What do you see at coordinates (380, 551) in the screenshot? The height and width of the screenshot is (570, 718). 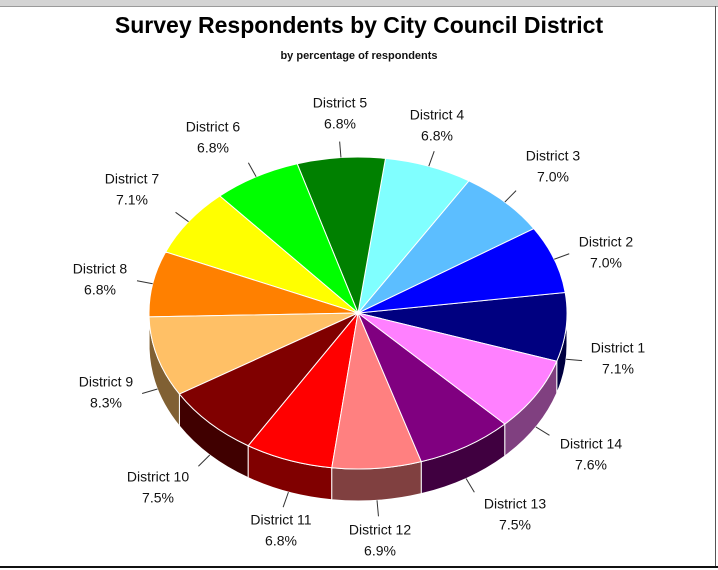 I see `slice-value-district-12: 6.9%` at bounding box center [380, 551].